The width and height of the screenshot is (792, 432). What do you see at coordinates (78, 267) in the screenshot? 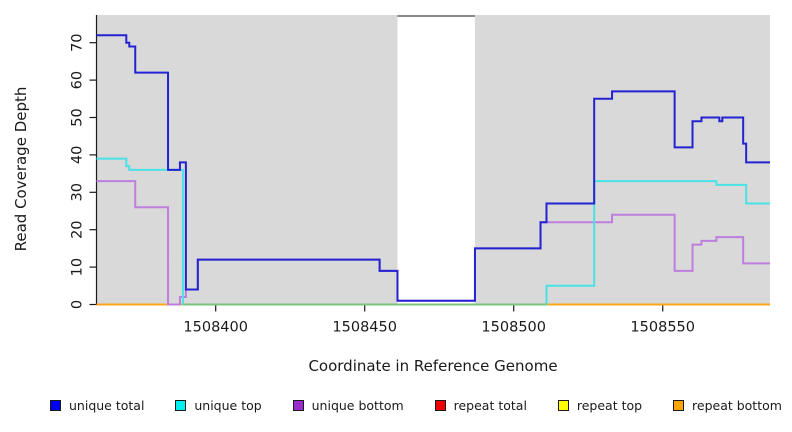
I see `y-tick-label: 10` at bounding box center [78, 267].